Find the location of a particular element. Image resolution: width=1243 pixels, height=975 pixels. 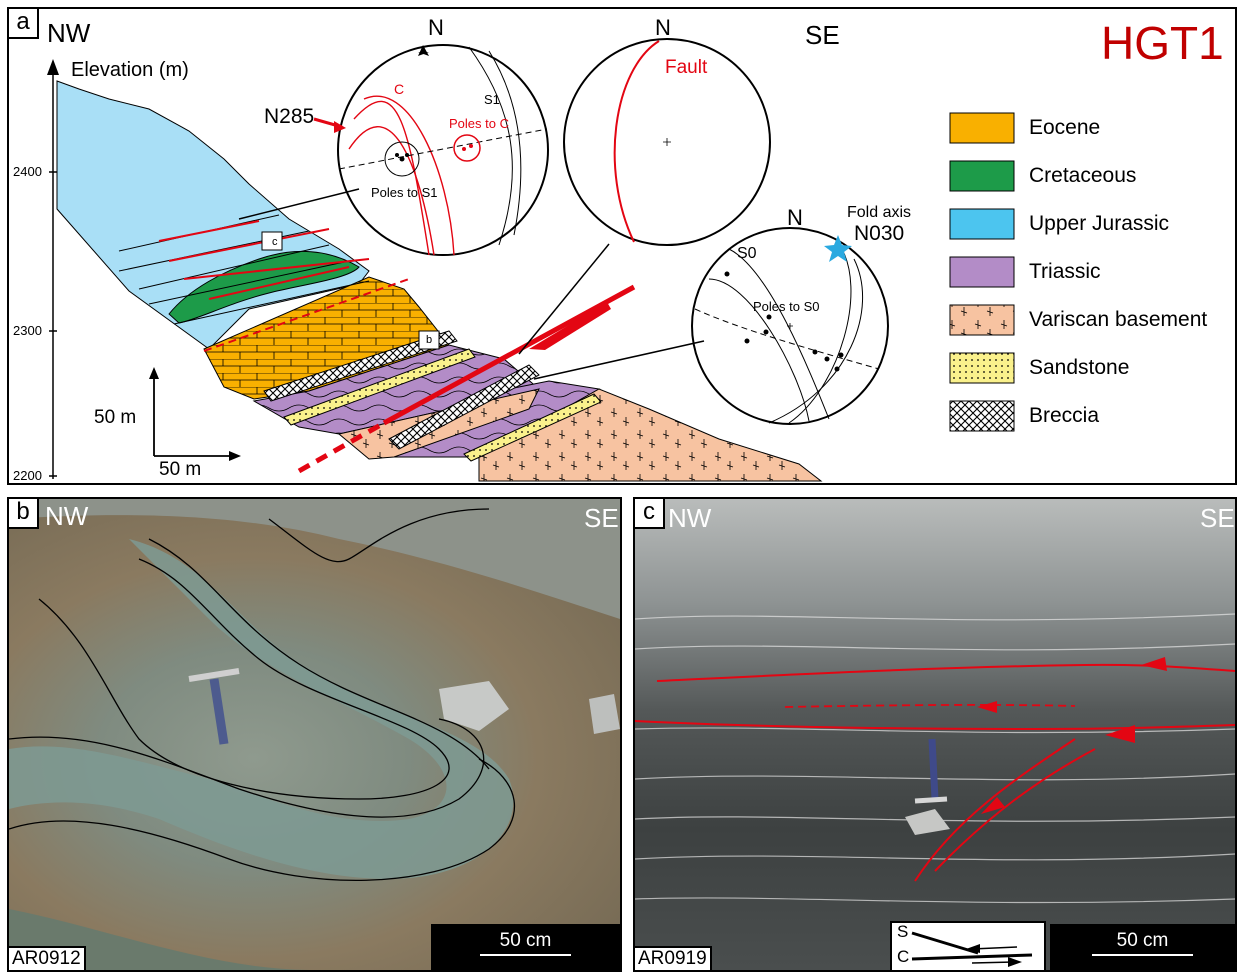

scale-vertical-arrow is located at coordinates (154, 373).